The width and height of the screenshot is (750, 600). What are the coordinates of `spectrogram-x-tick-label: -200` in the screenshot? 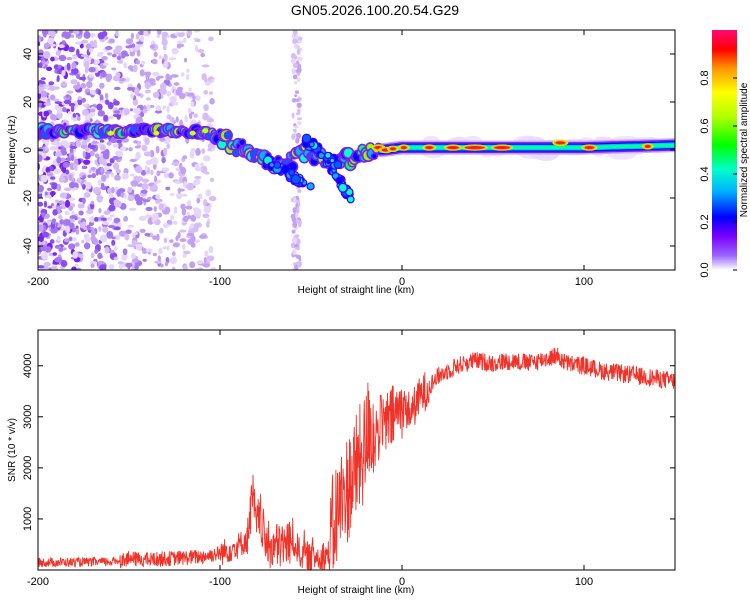 It's located at (38, 282).